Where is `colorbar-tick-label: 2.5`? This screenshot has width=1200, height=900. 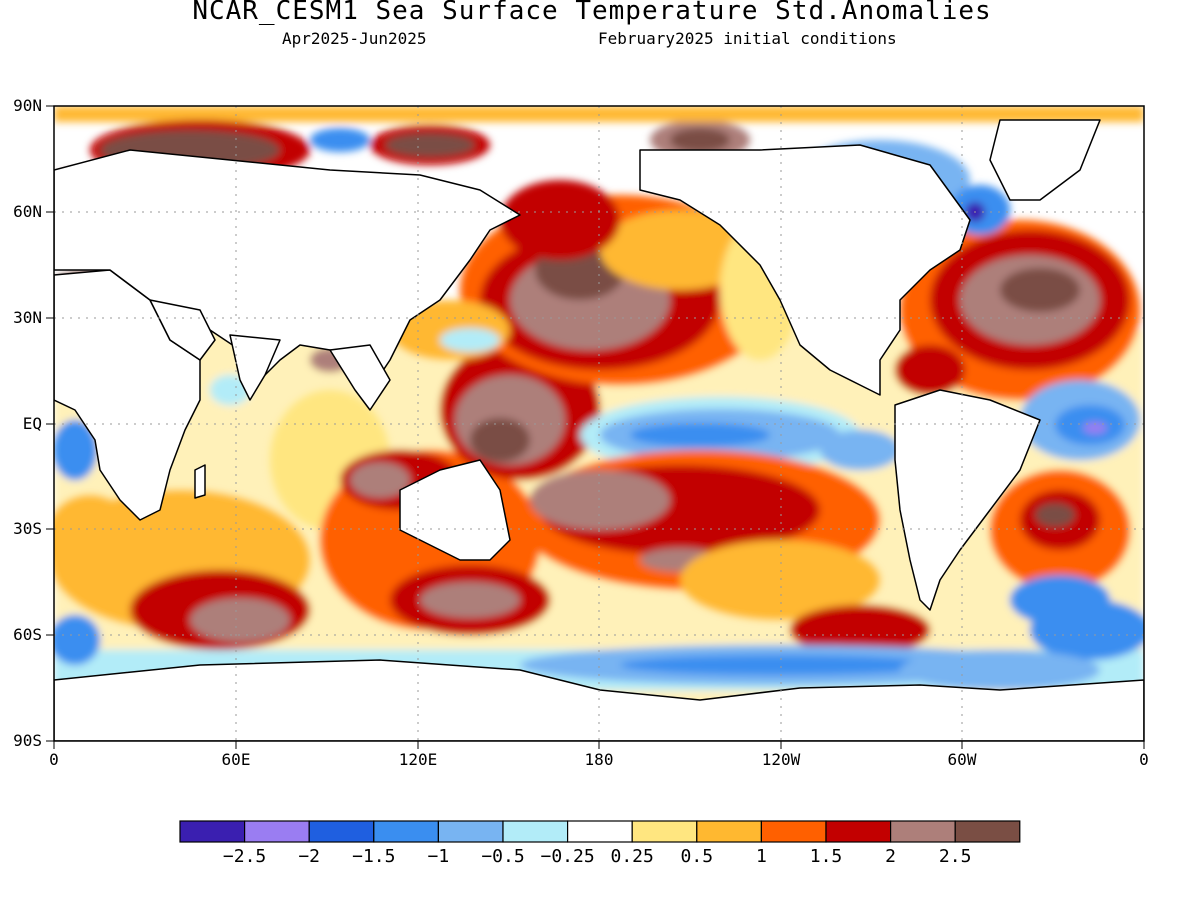 colorbar-tick-label: 2.5 is located at coordinates (955, 856).